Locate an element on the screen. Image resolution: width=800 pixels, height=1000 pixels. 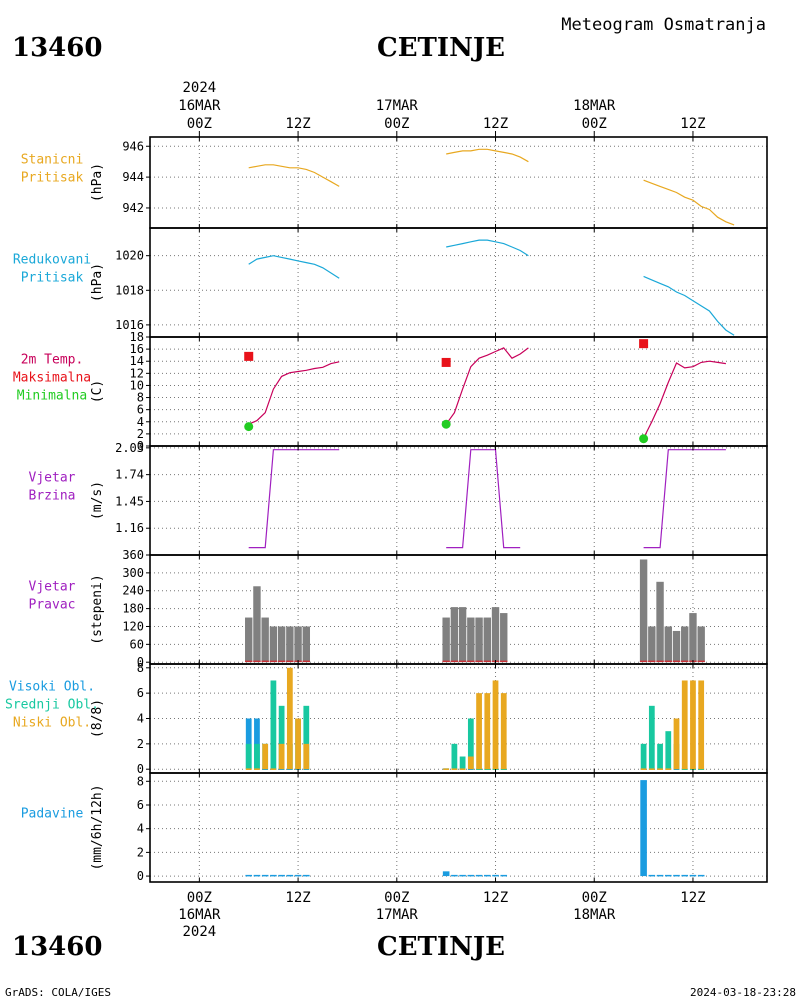
credit-text: GrADS: COLA/IGES is located at coordinates (58, 992).